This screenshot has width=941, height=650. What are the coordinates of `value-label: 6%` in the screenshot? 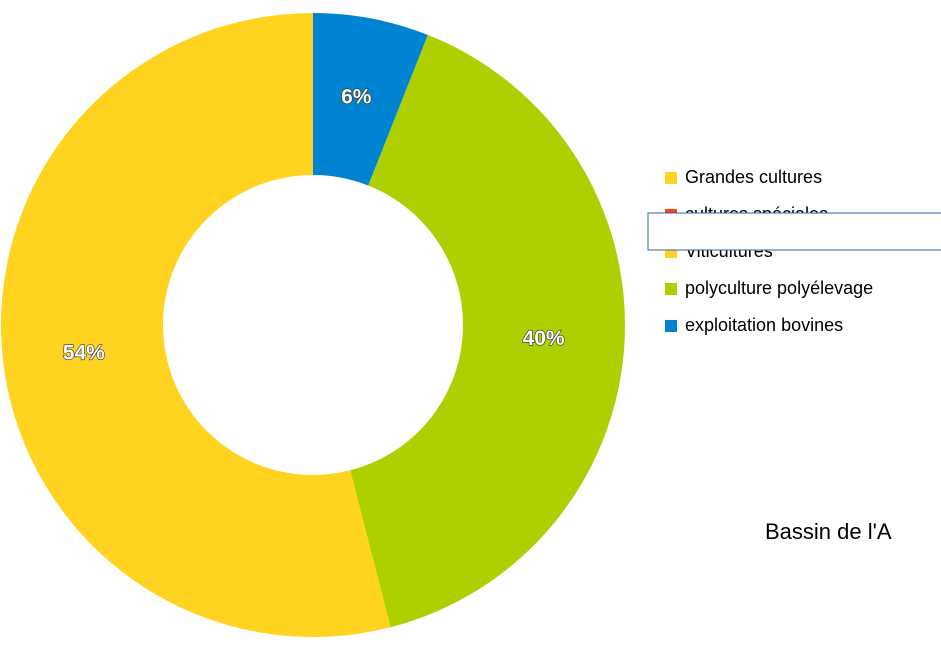 It's located at (356, 97).